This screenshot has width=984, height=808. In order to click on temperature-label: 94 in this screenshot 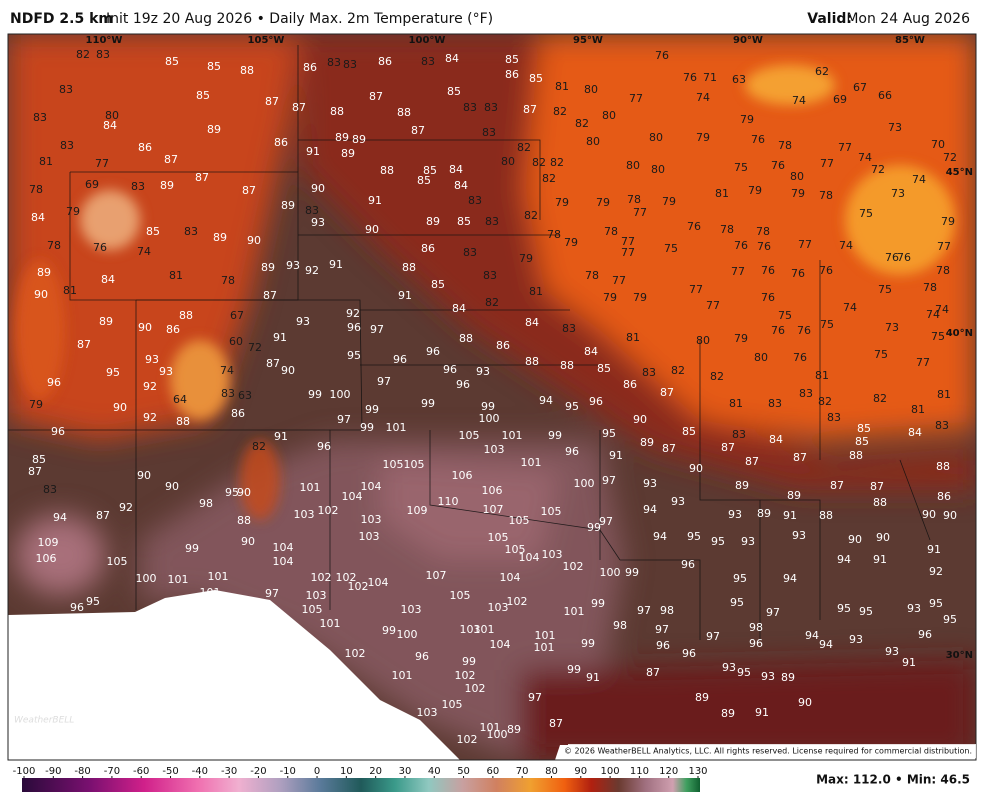, I will do `click(660, 536)`.